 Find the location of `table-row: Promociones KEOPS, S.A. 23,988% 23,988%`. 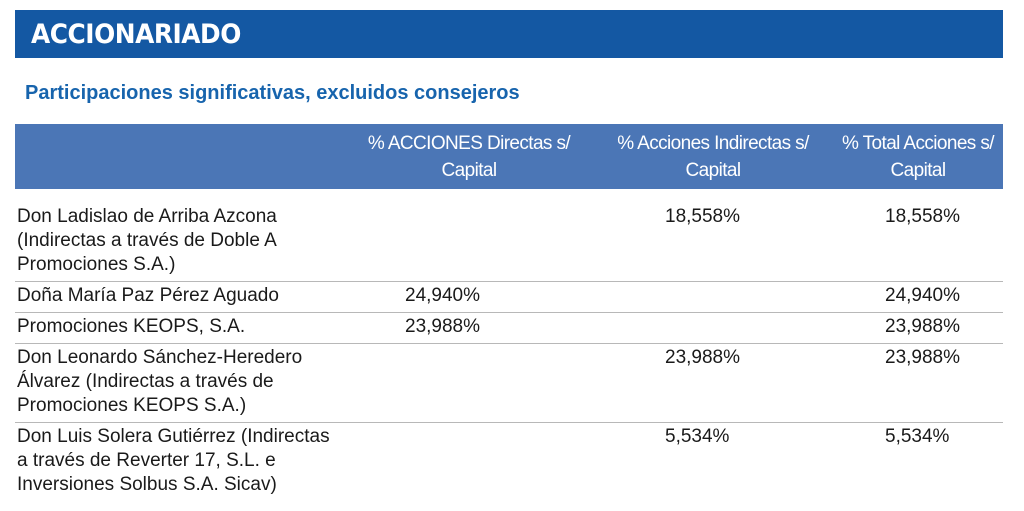

table-row: Promociones KEOPS, S.A. 23,988% 23,988% is located at coordinates (509, 328).